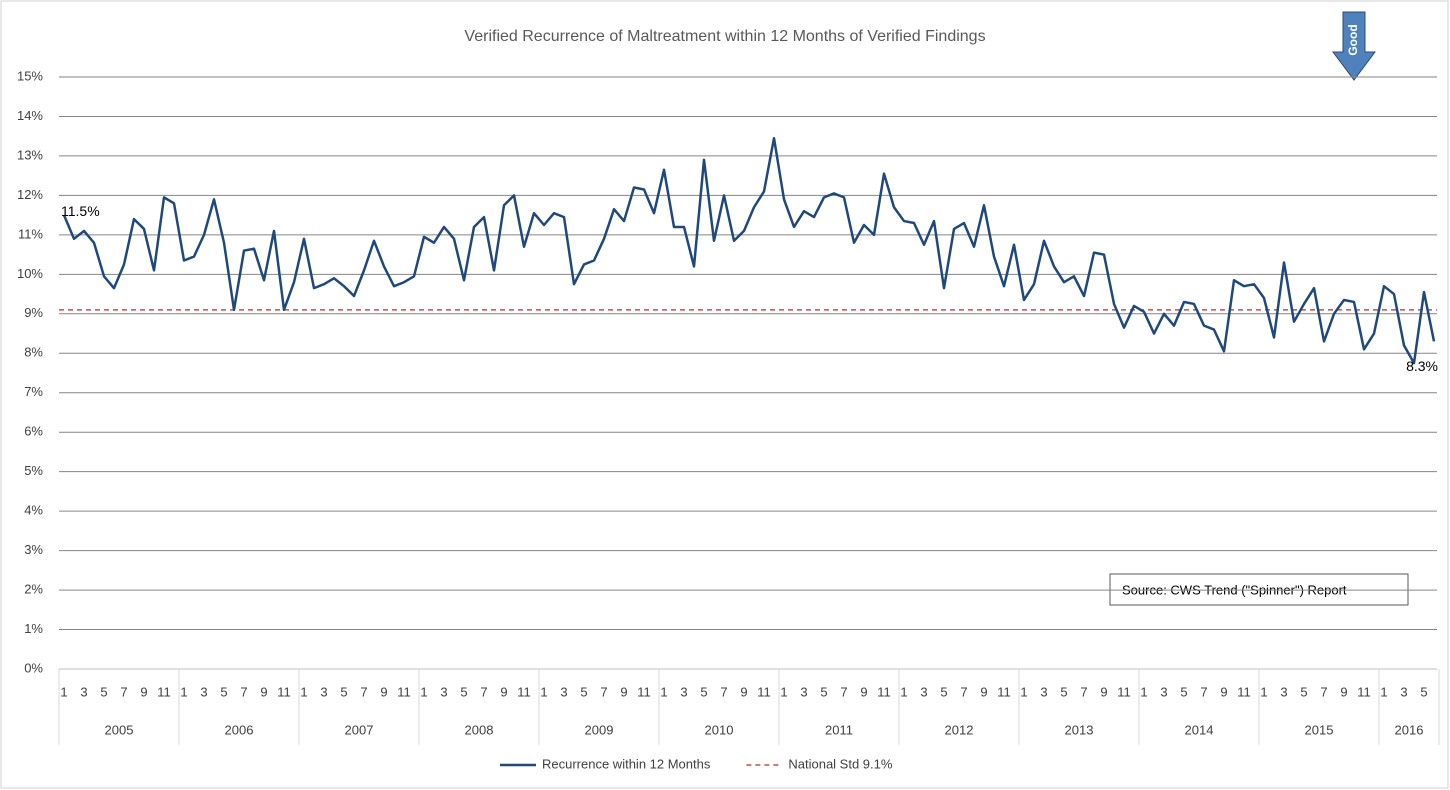 The height and width of the screenshot is (790, 1450). Describe the element at coordinates (80, 211) in the screenshot. I see `data-label: 11.5%` at that location.